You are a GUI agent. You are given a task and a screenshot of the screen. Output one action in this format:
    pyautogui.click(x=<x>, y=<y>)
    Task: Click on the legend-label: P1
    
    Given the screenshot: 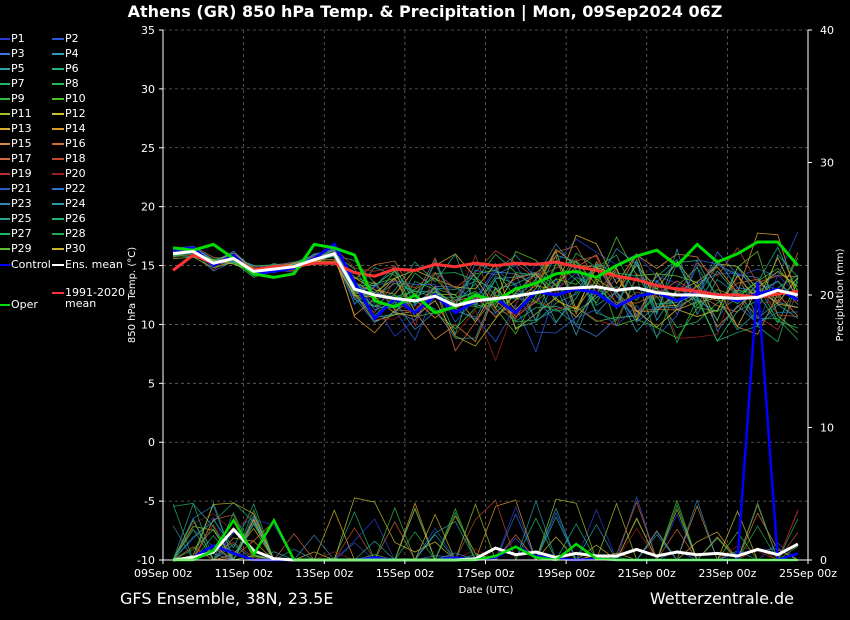 What is the action you would take?
    pyautogui.click(x=18, y=38)
    